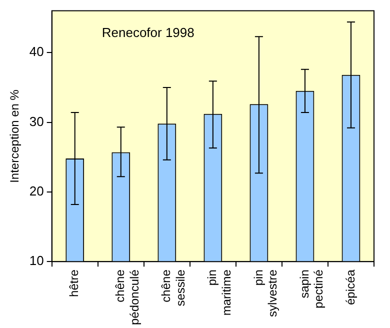  I want to click on y-tick-label: 10, so click(36, 260).